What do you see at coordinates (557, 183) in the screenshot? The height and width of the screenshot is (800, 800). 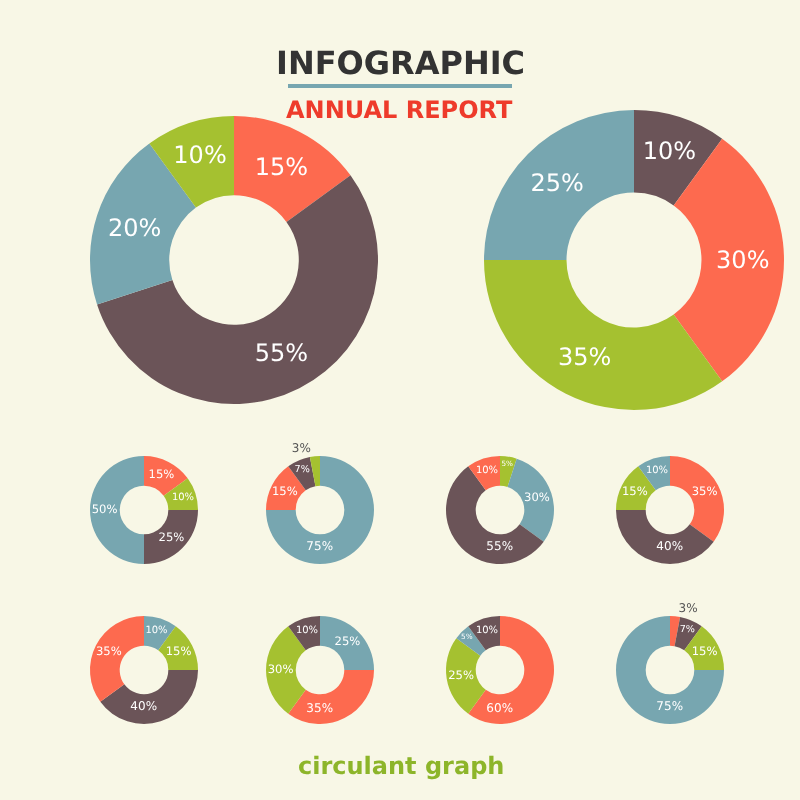 I see `data-label: 25%` at bounding box center [557, 183].